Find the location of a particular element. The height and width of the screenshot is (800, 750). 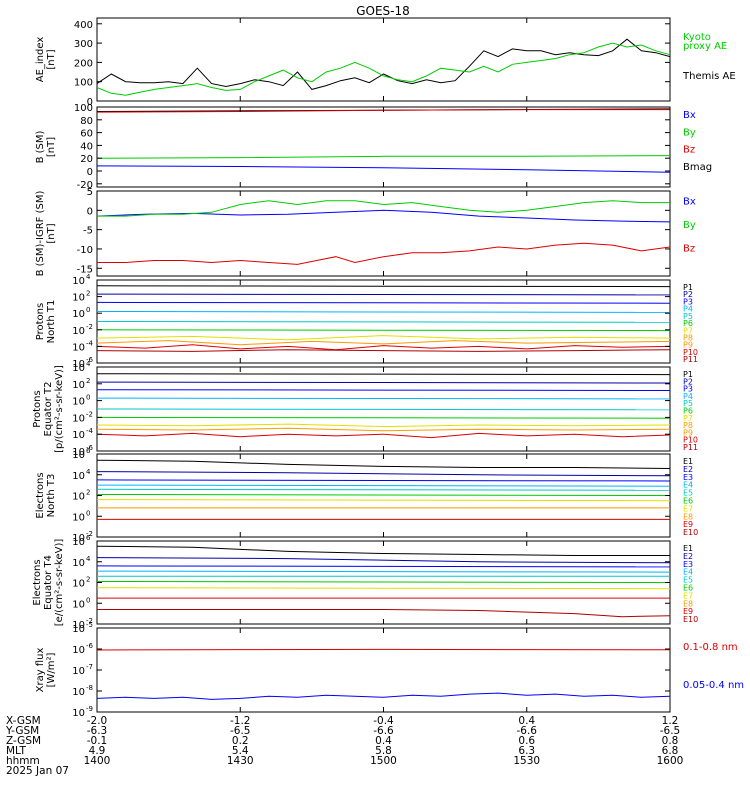

legend-bz: Bz is located at coordinates (689, 150).